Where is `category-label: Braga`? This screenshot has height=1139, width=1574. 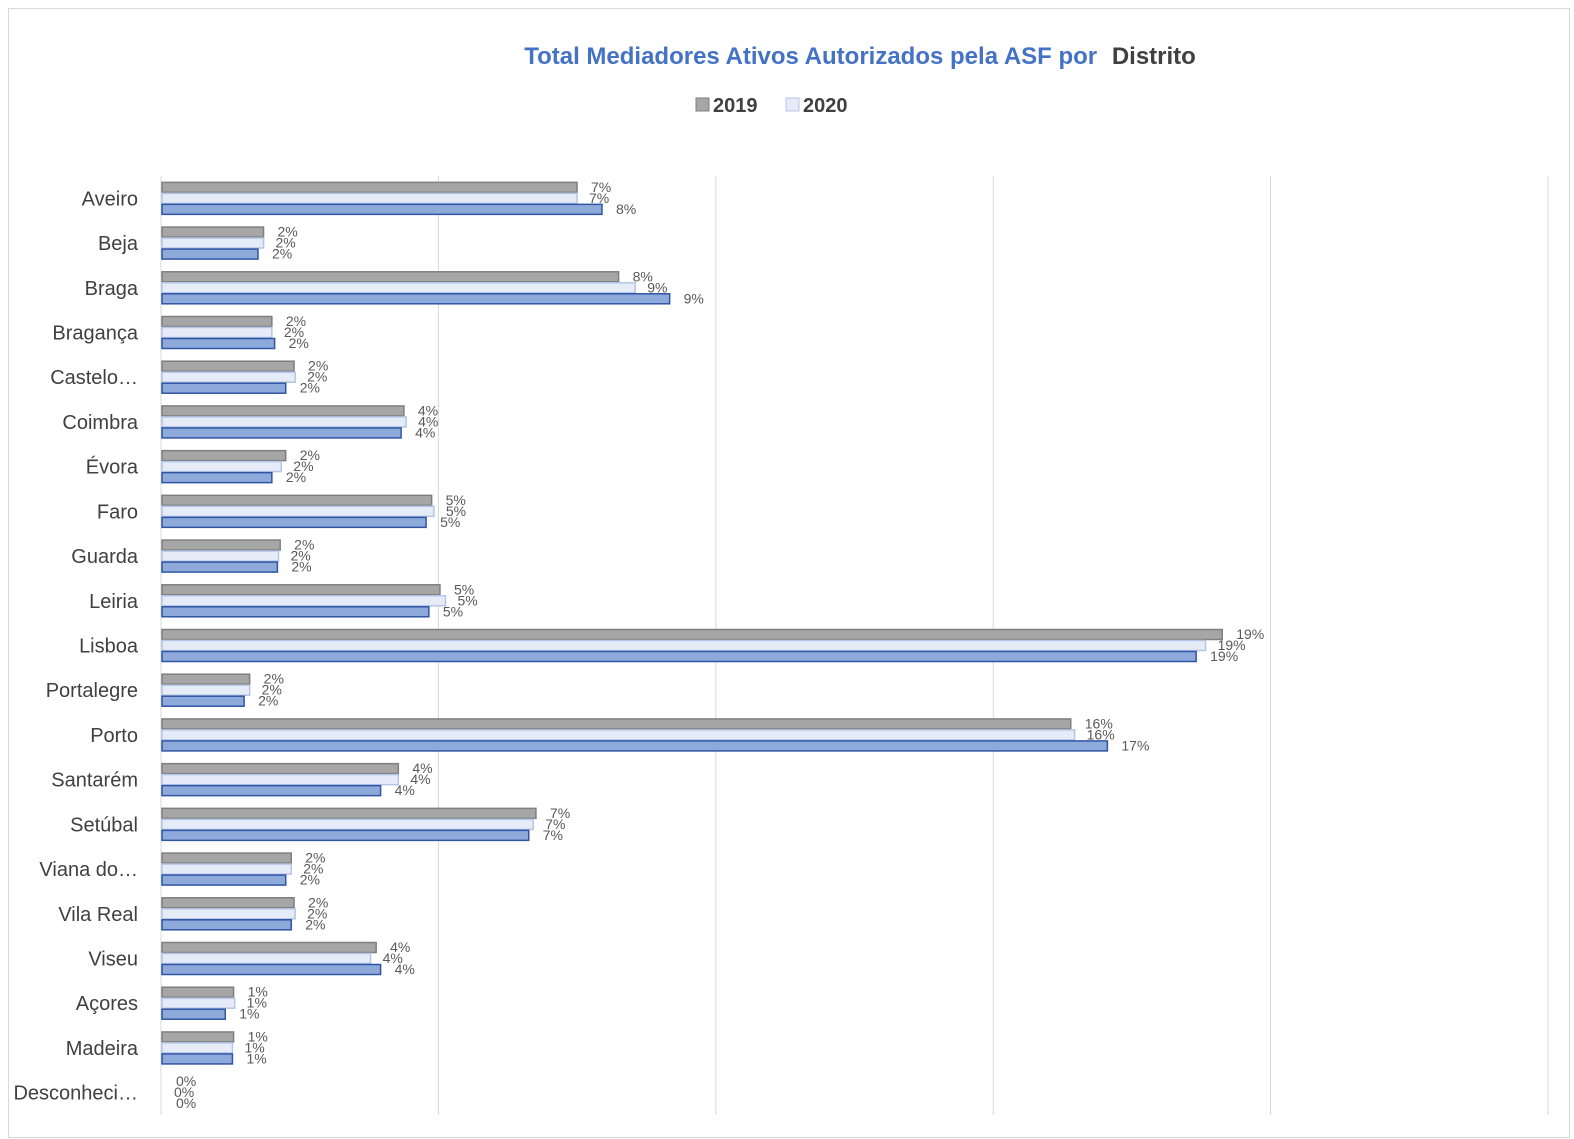 category-label: Braga is located at coordinates (112, 289).